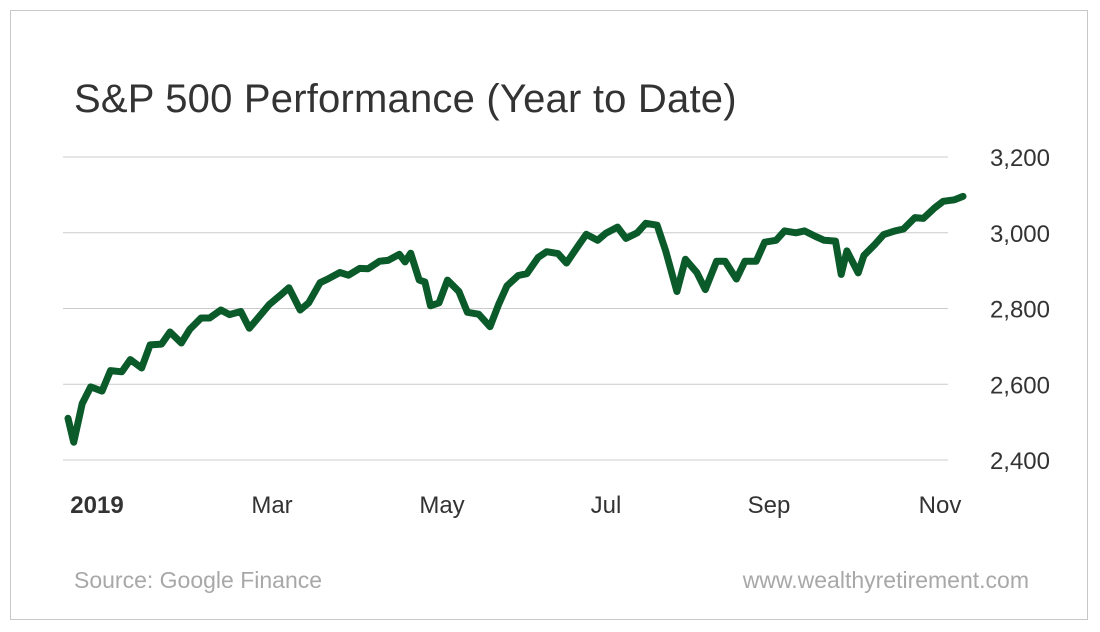 This screenshot has width=1100, height=632. I want to click on y-tick-label: 3,000, so click(1020, 234).